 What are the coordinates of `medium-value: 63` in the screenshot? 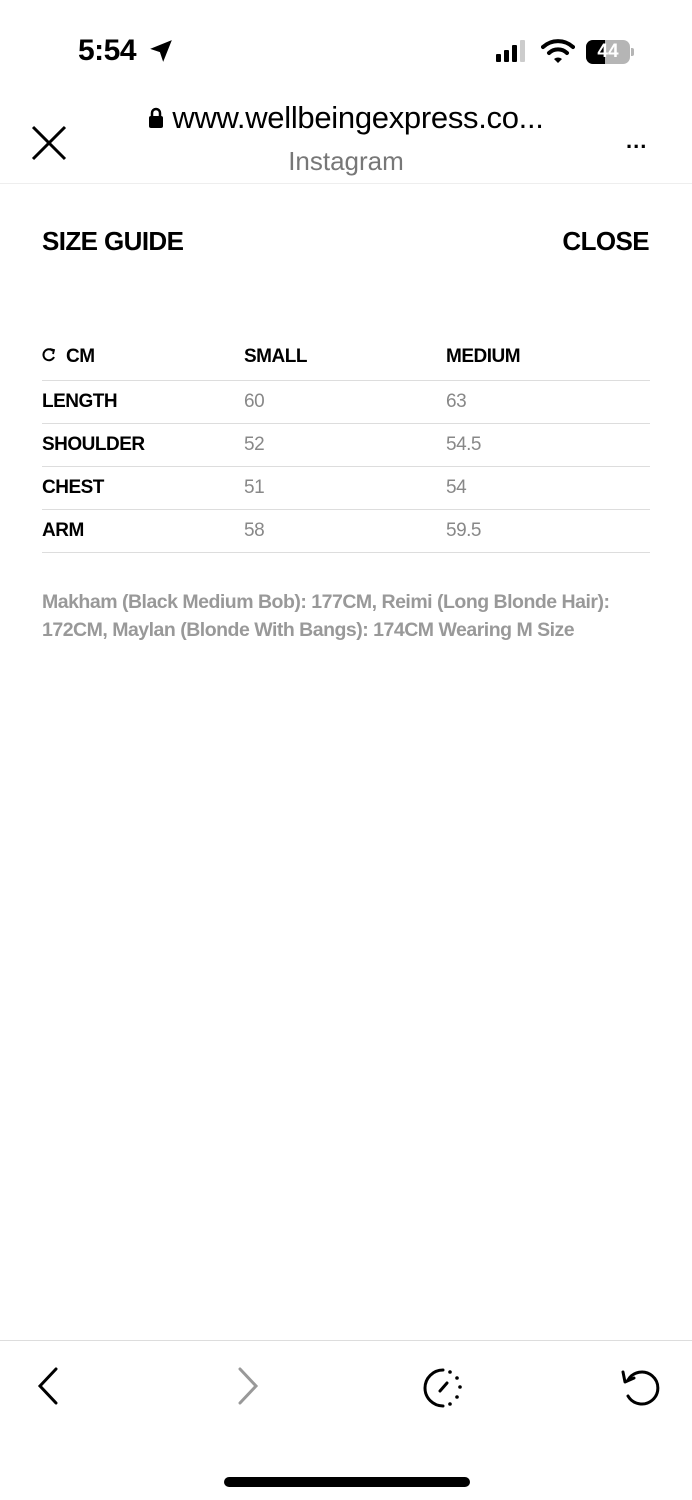 It's located at (456, 401).